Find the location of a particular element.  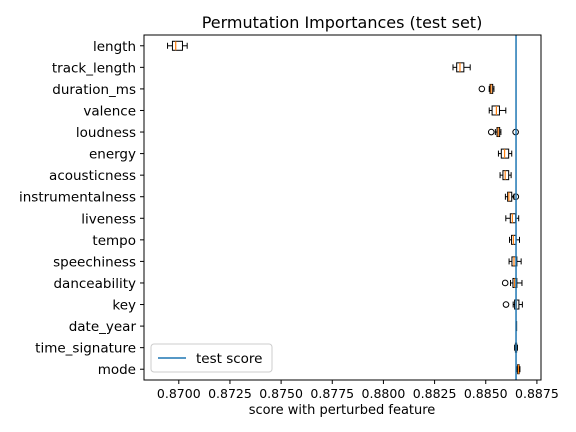

chart-title: Permutation Importances (test set) is located at coordinates (342, 22).